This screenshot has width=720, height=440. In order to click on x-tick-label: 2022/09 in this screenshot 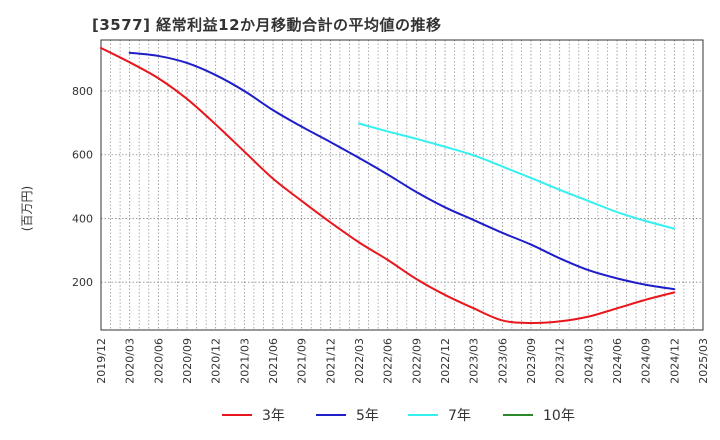, I will do `click(416, 361)`.